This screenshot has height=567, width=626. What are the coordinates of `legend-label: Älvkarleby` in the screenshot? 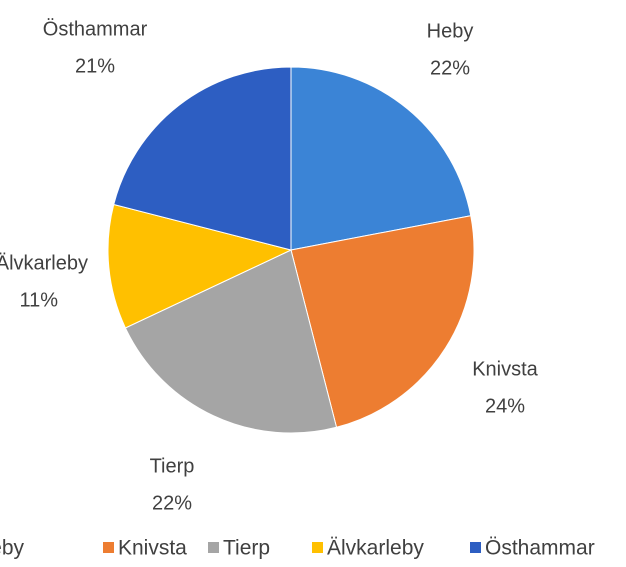 It's located at (375, 548).